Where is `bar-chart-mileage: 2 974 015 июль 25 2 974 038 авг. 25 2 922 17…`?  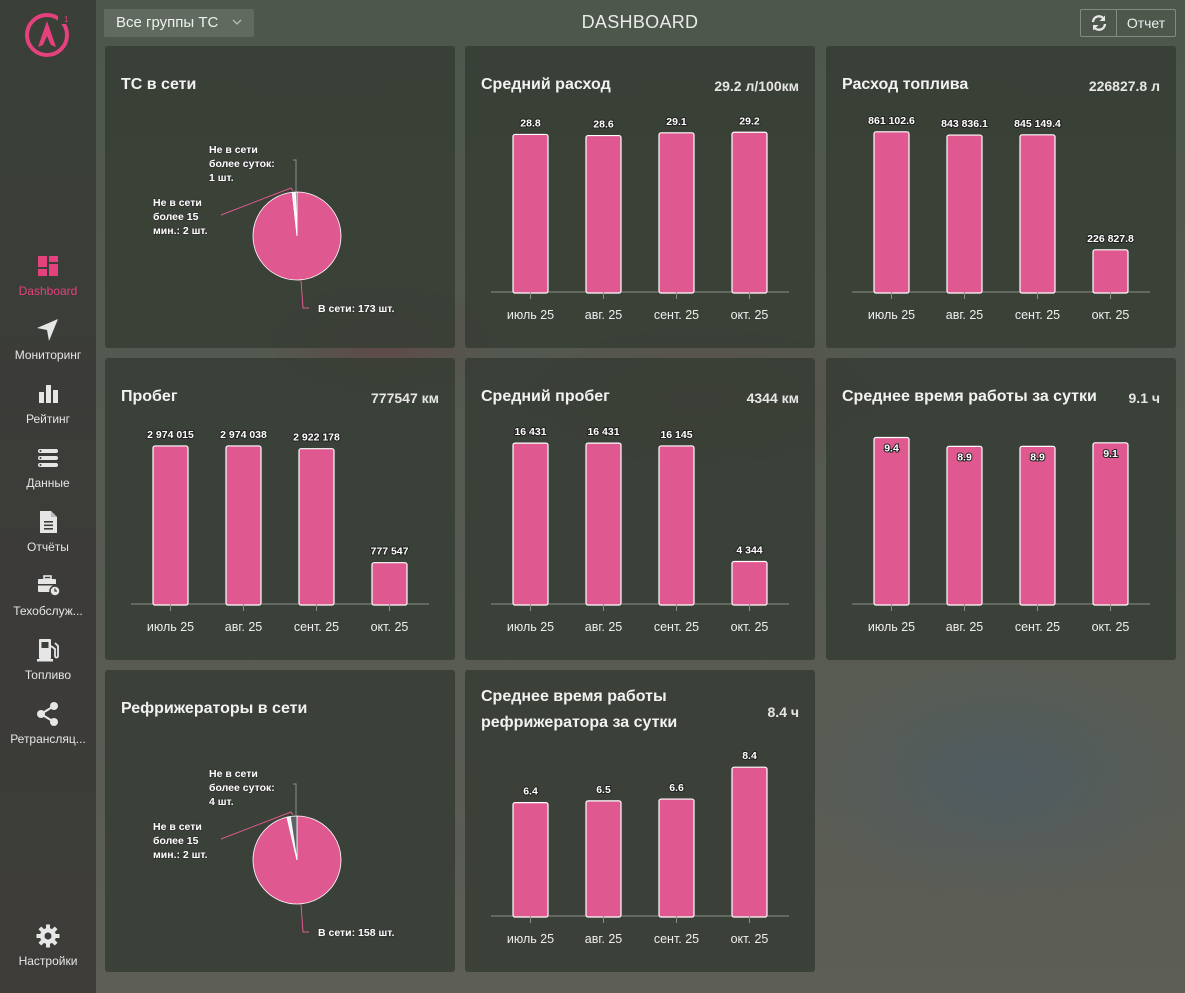
bar-chart-mileage: 2 974 015 июль 25 2 974 038 авг. 25 2 922 17… is located at coordinates (280, 531).